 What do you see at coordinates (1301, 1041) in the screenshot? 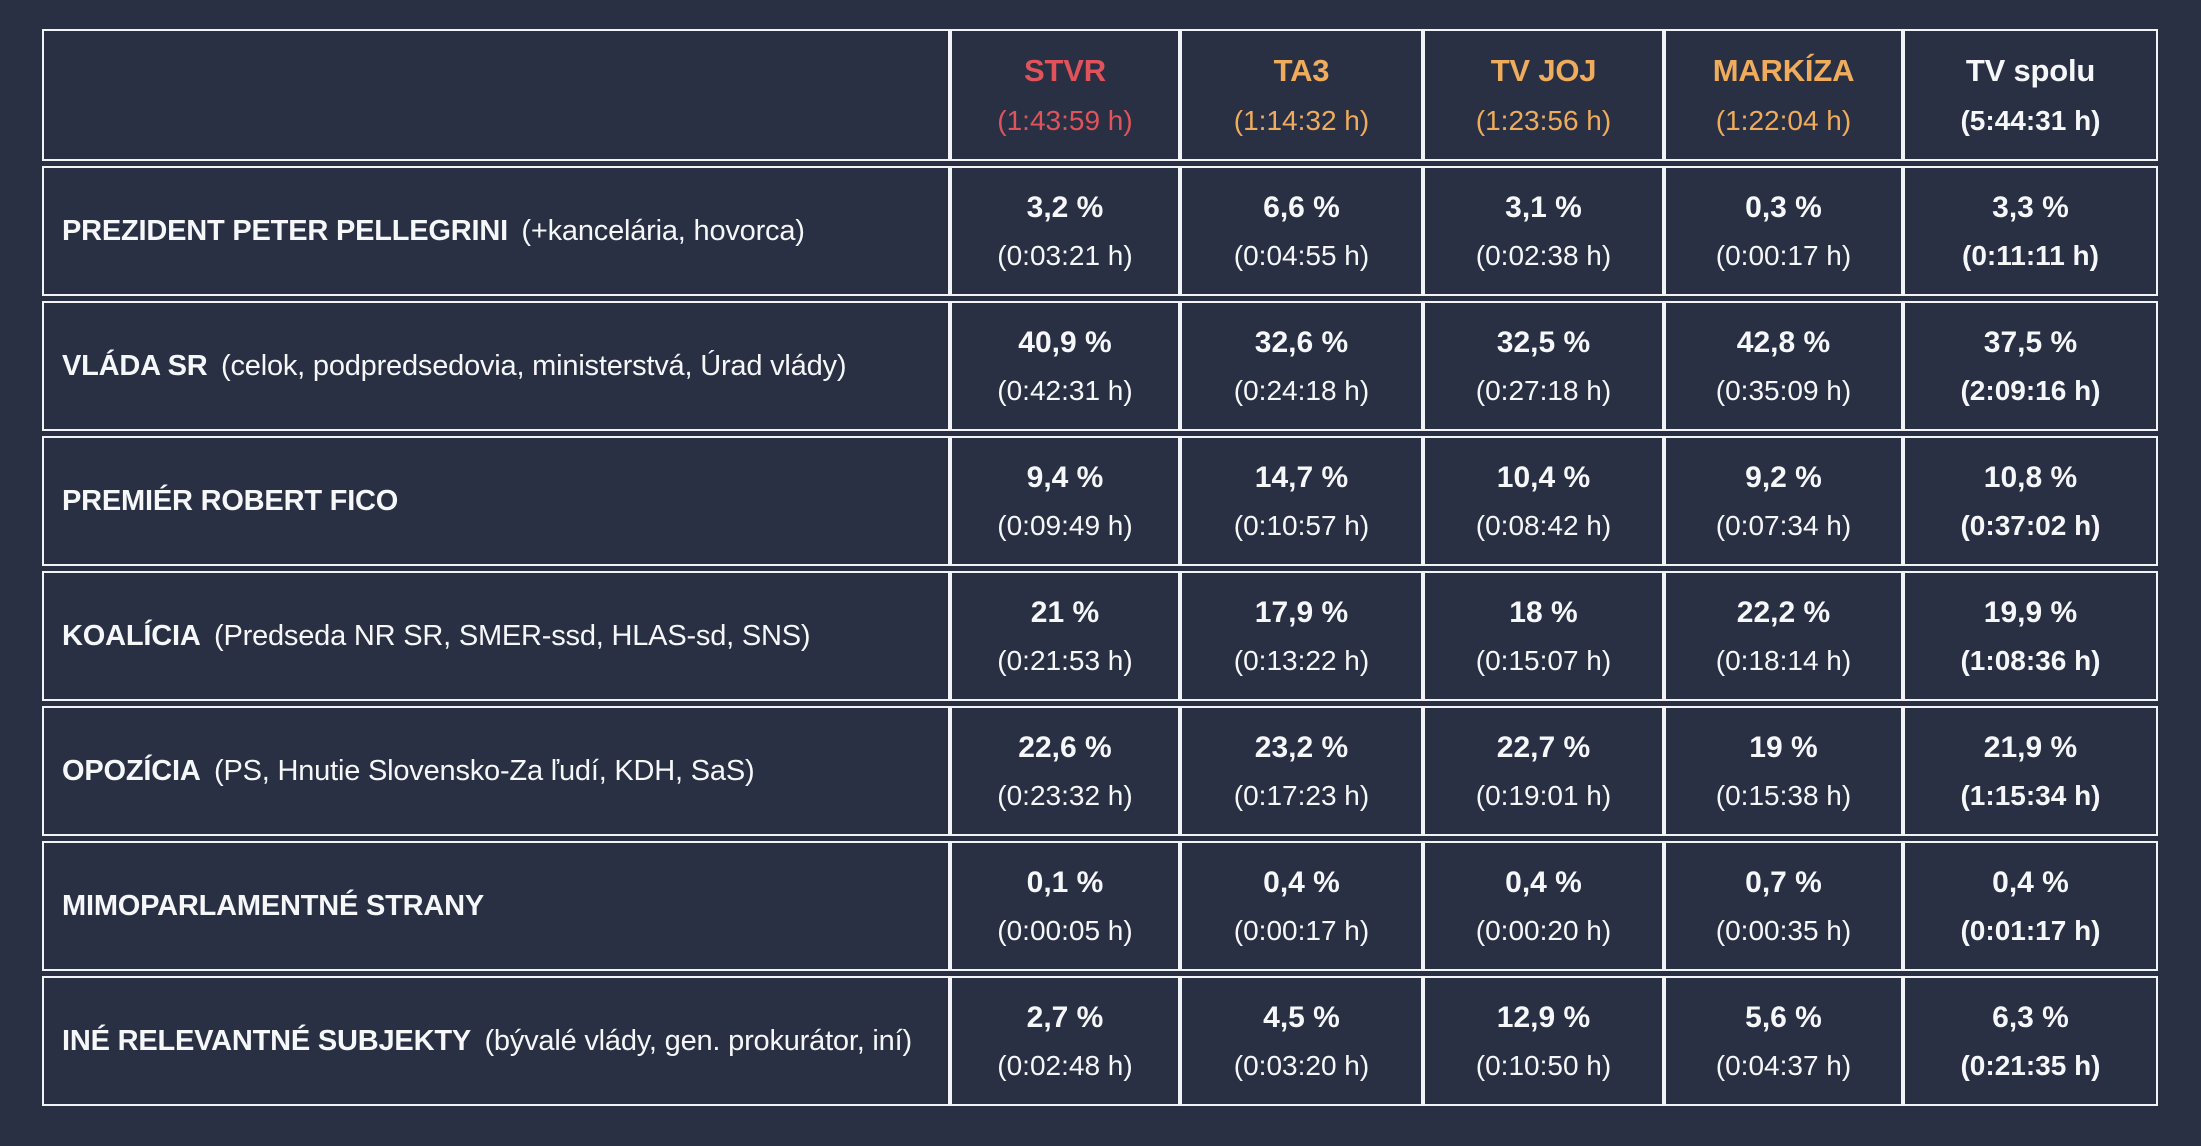
I see `value-cell: 4,5 % (0:03:20 h)` at bounding box center [1301, 1041].